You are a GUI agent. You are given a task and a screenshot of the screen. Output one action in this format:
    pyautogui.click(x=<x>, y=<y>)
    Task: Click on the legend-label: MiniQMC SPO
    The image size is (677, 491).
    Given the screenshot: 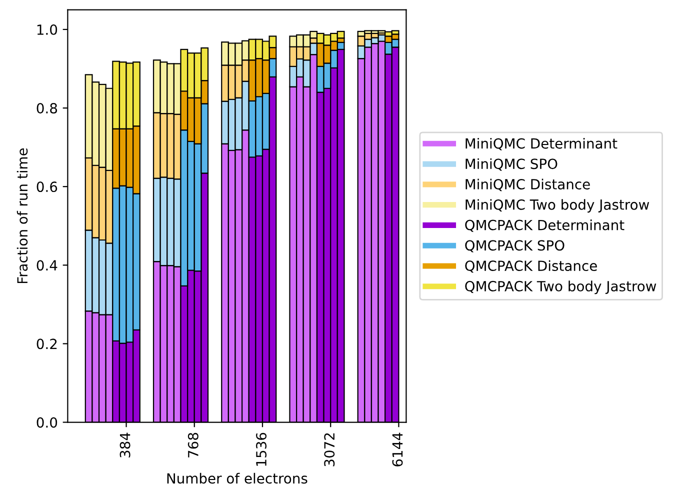 What is the action you would take?
    pyautogui.click(x=512, y=164)
    